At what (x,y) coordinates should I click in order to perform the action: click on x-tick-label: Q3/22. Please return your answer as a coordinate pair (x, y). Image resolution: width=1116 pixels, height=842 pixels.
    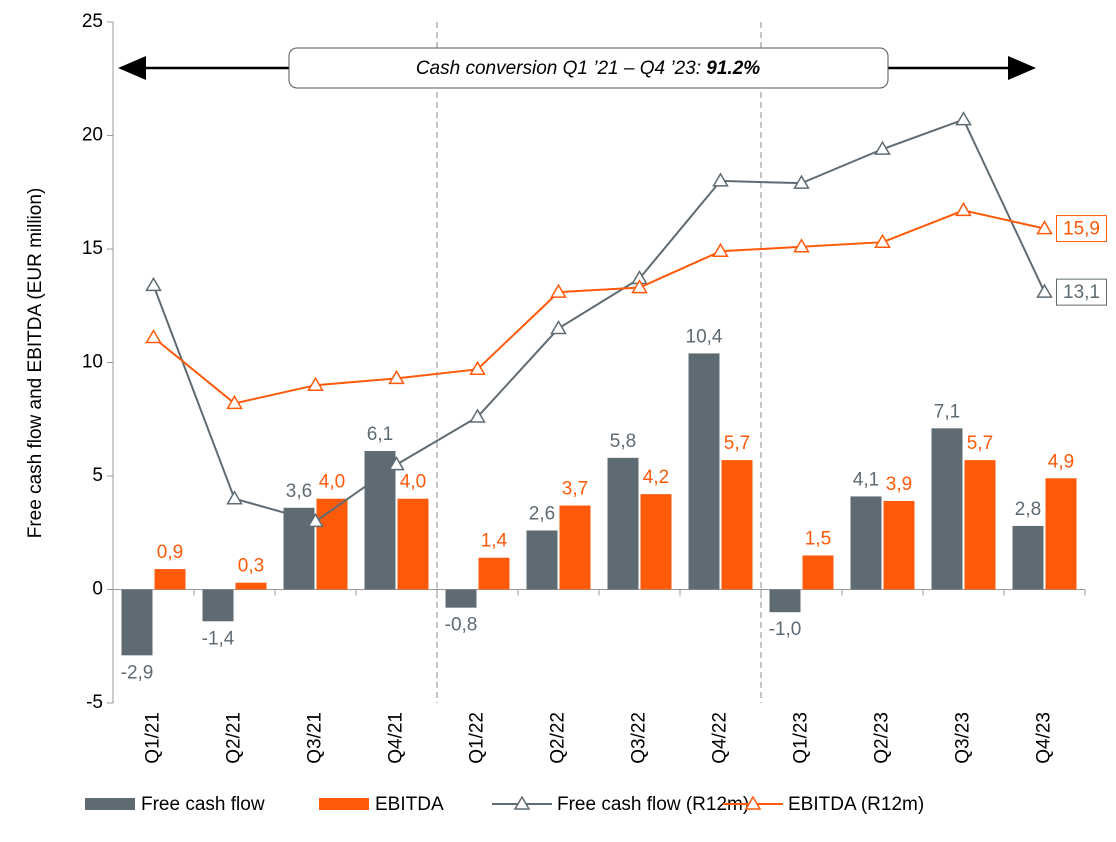
    Looking at the image, I should click on (639, 738).